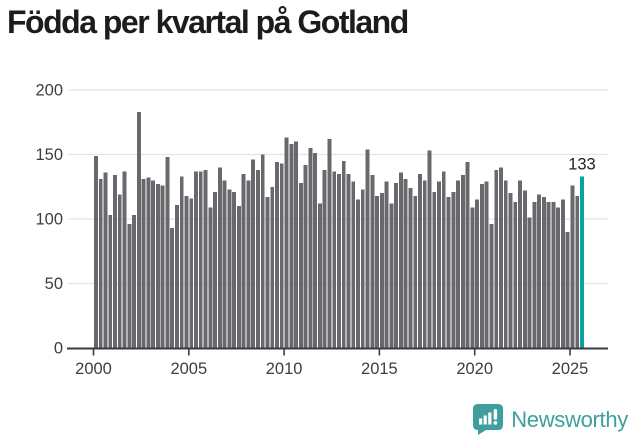 This screenshot has width=631, height=439. What do you see at coordinates (267, 272) in the screenshot?
I see `bar-2009-Q1` at bounding box center [267, 272].